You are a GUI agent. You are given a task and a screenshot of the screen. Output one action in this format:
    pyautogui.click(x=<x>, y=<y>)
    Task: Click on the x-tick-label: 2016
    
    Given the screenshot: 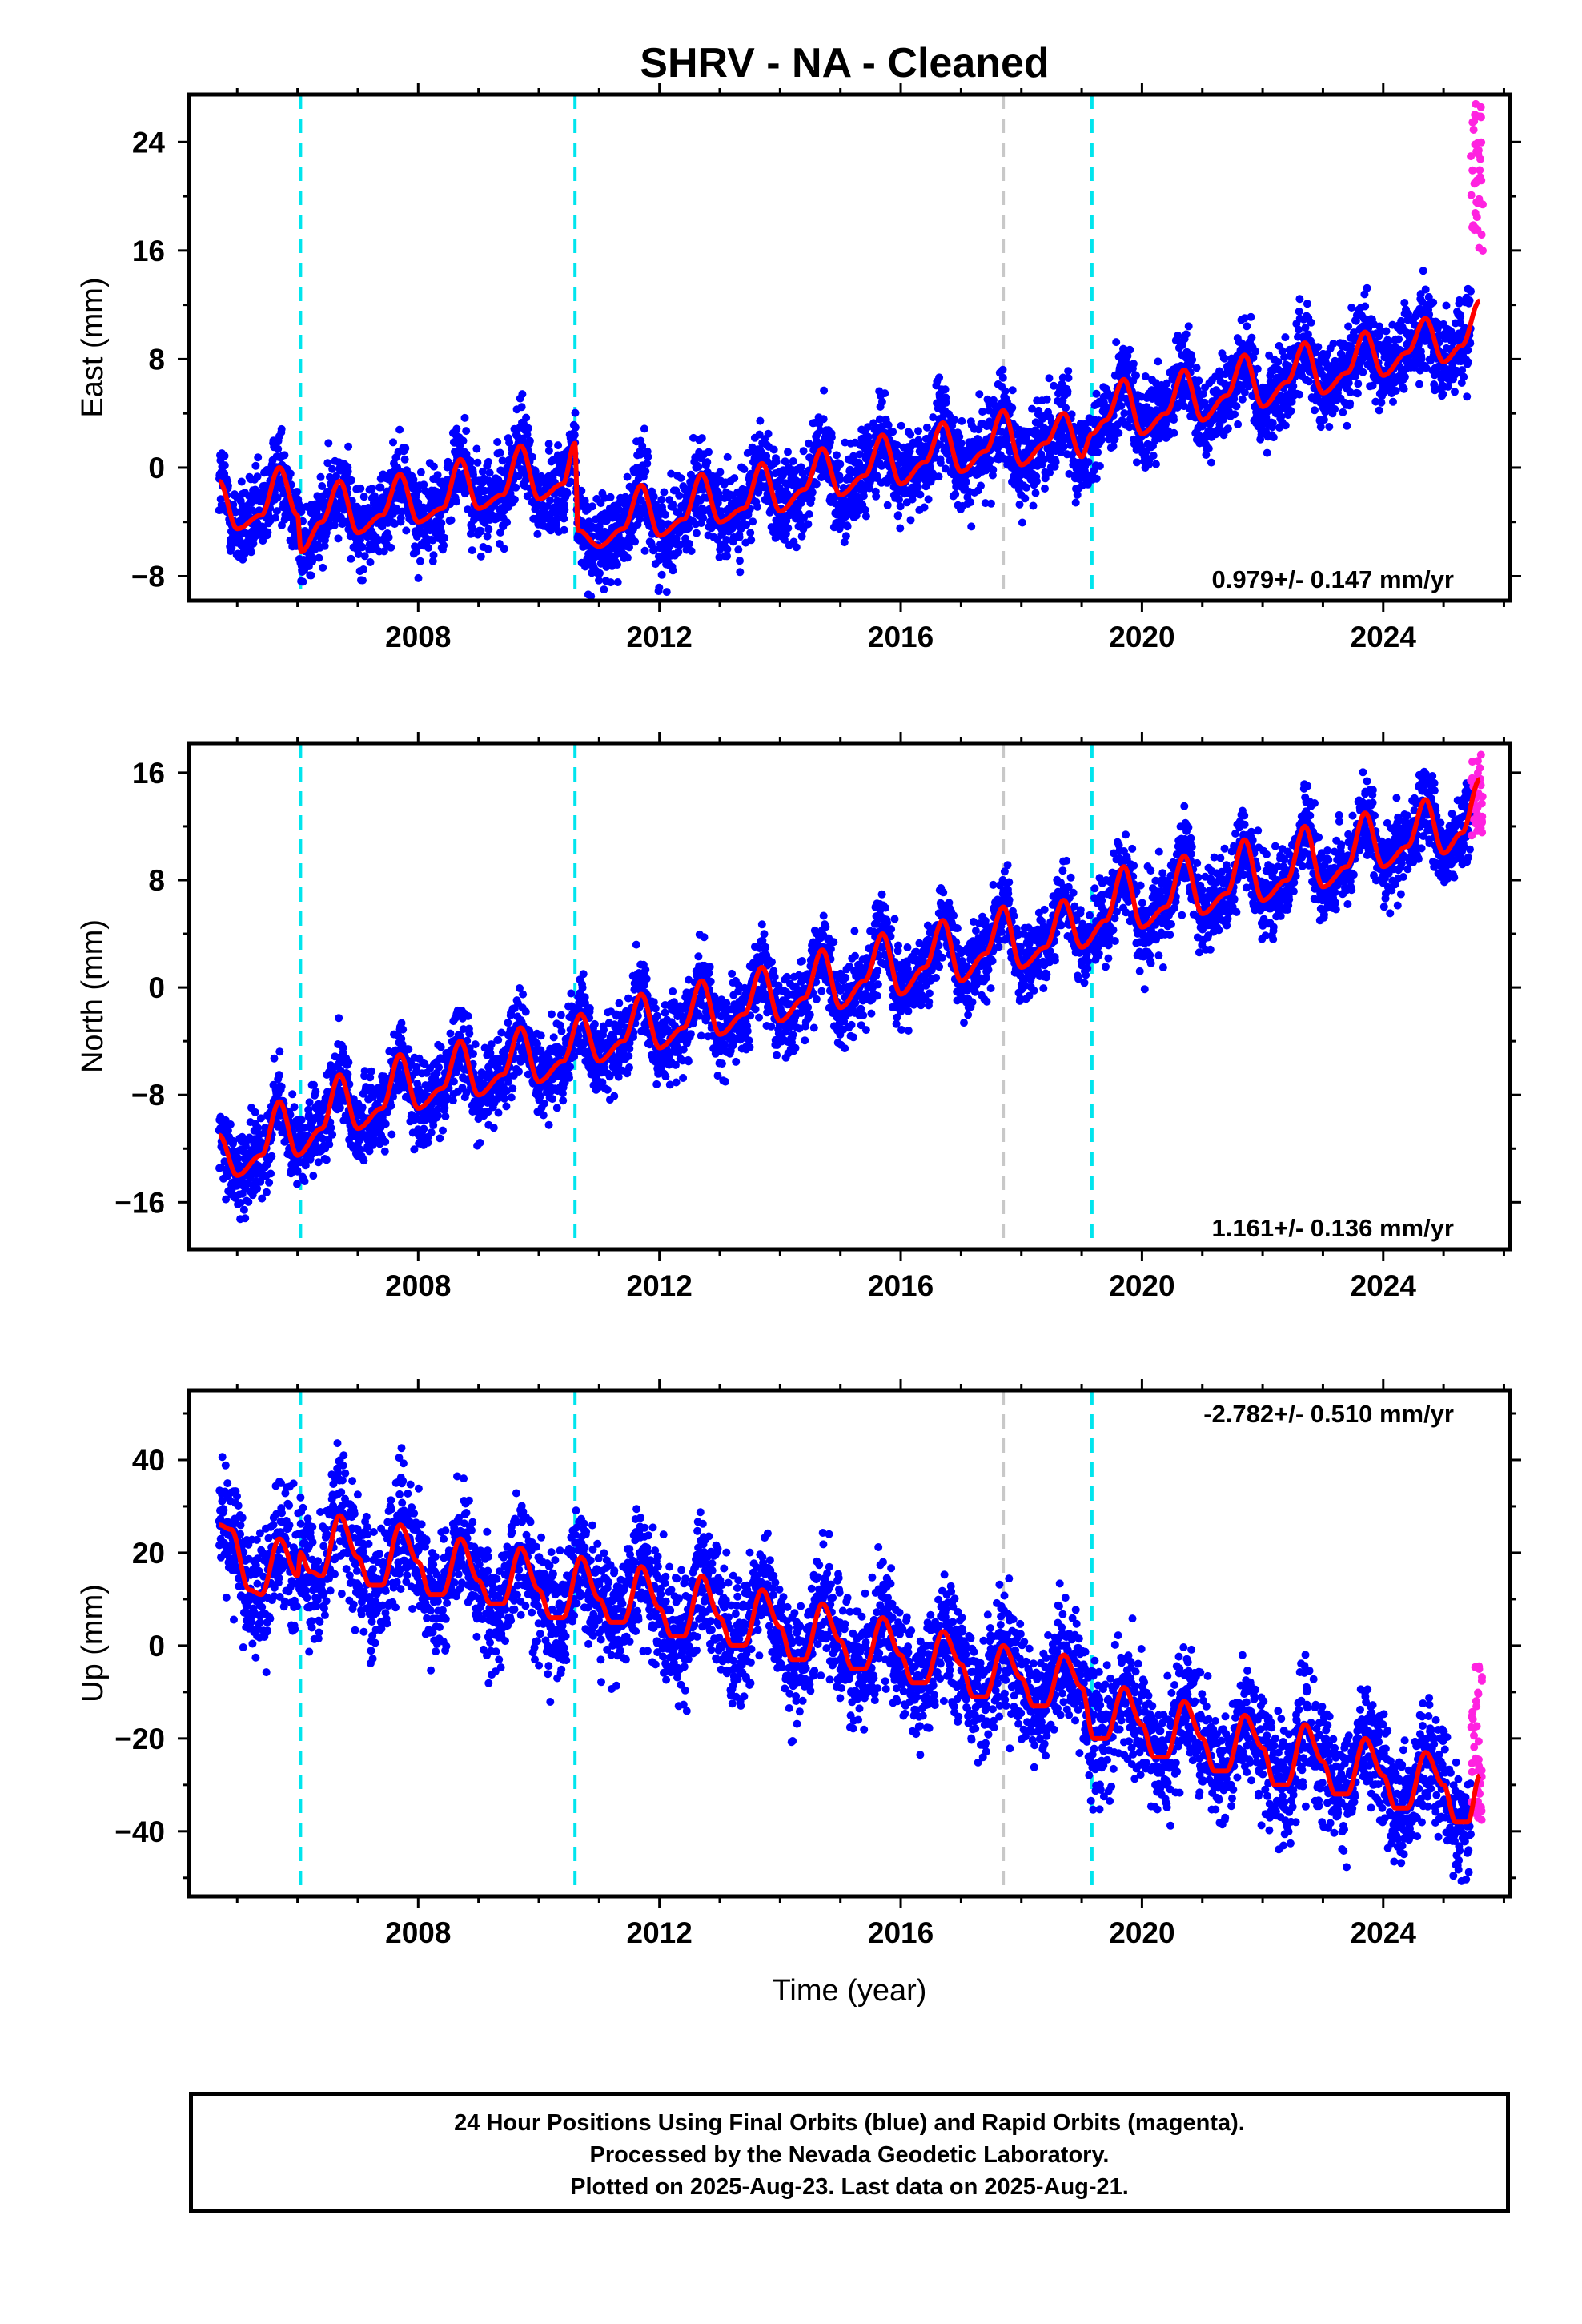 What is the action you would take?
    pyautogui.click(x=901, y=637)
    